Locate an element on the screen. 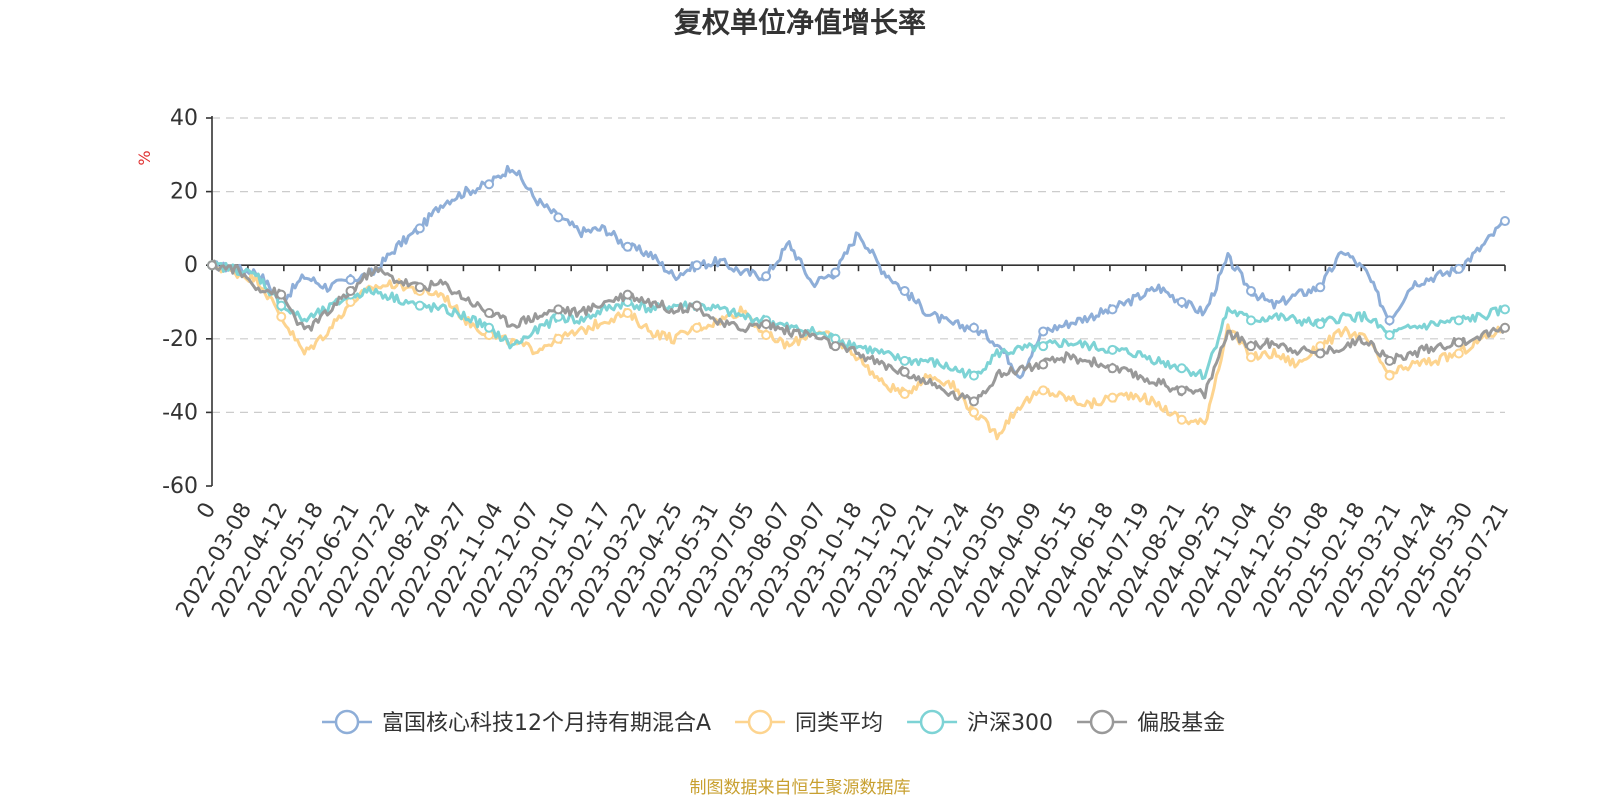 The image size is (1600, 800). y-axis: 40 20 0 -20 -40 -60 is located at coordinates (187, 302).